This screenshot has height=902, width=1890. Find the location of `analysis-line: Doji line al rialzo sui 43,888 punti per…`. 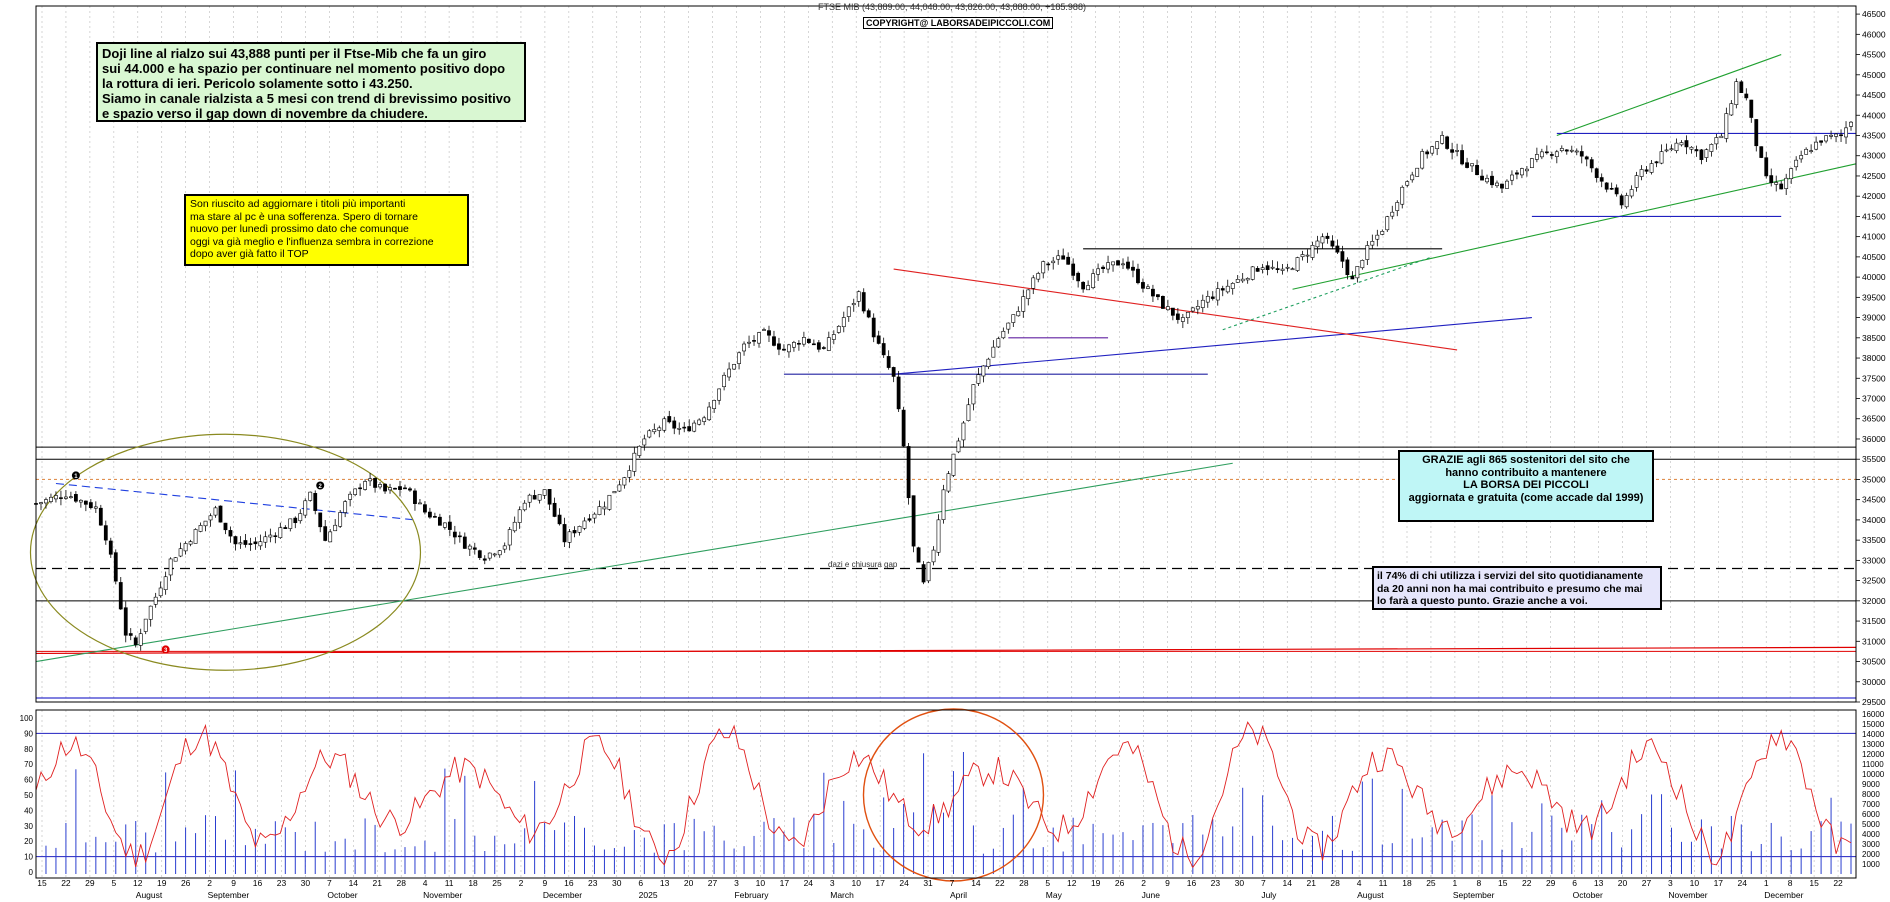

analysis-line: Doji line al rialzo sui 43,888 punti per… is located at coordinates (294, 53).